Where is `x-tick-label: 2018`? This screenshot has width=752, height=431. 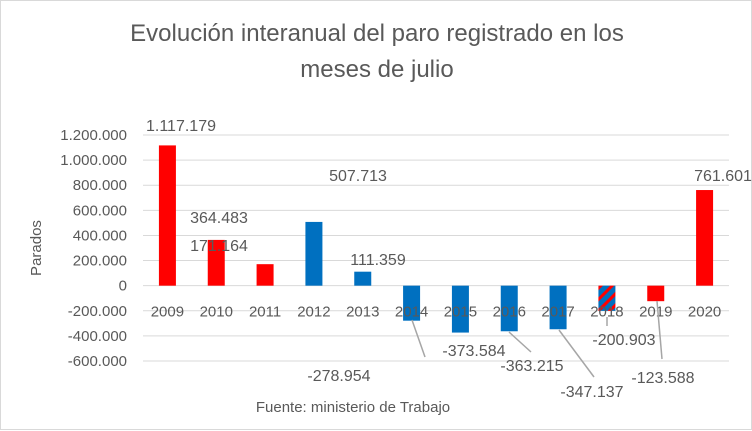 x-tick-label: 2018 is located at coordinates (606, 312).